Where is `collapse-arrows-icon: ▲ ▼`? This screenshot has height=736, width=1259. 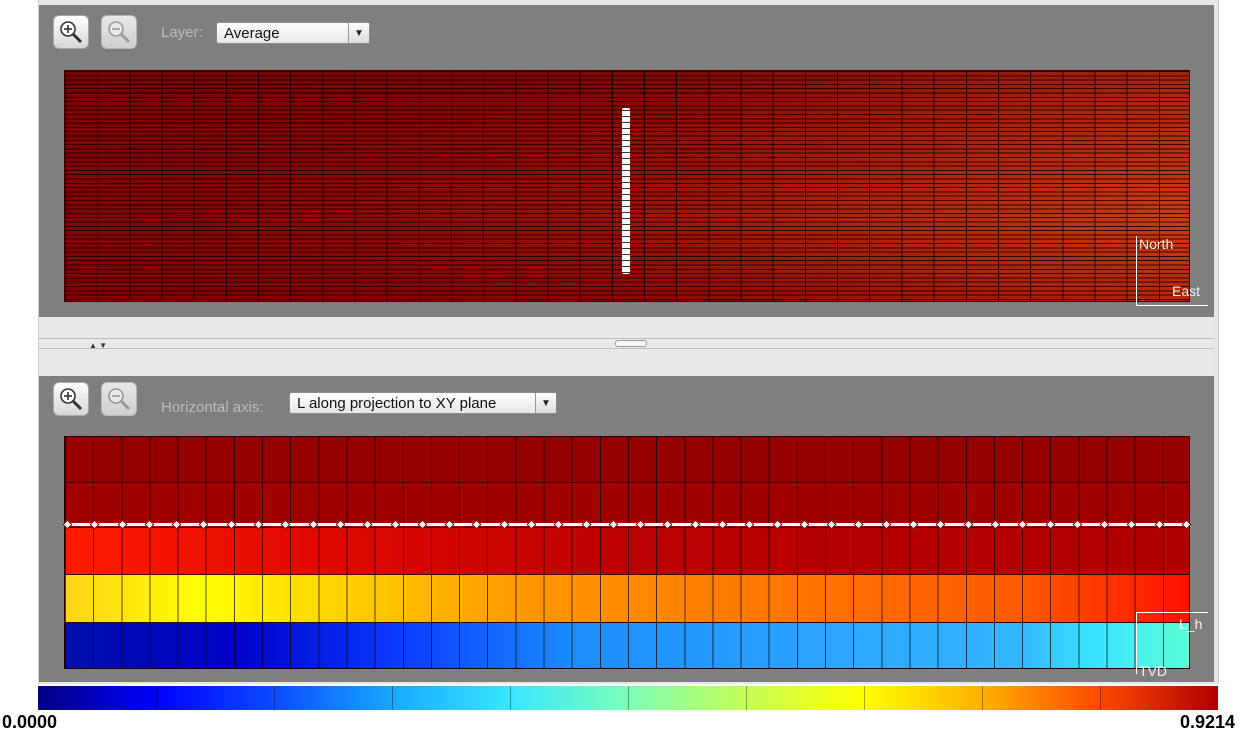
collapse-arrows-icon: ▲ ▼ is located at coordinates (98, 345).